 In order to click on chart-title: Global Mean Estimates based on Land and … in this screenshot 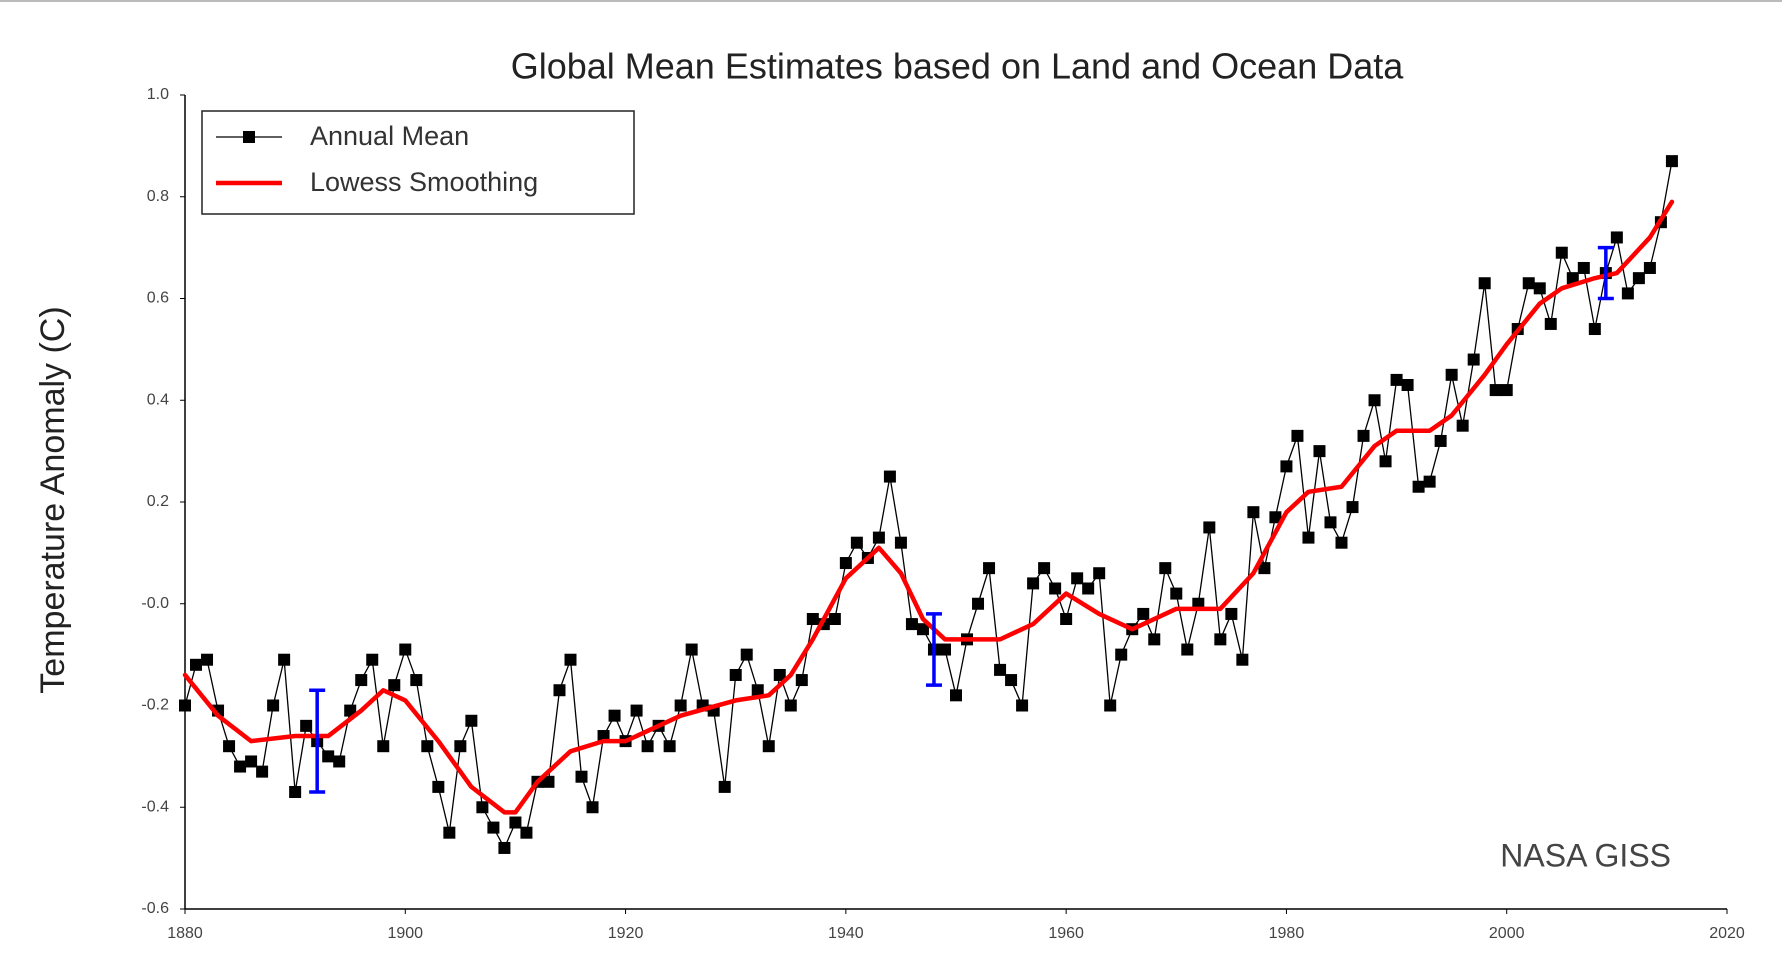, I will do `click(958, 66)`.